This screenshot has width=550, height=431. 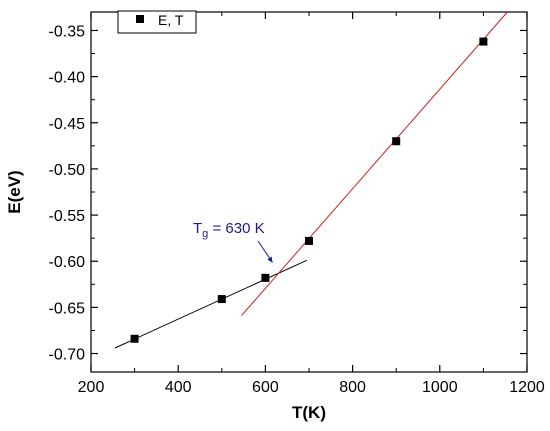 I want to click on legend-box, so click(x=157, y=22).